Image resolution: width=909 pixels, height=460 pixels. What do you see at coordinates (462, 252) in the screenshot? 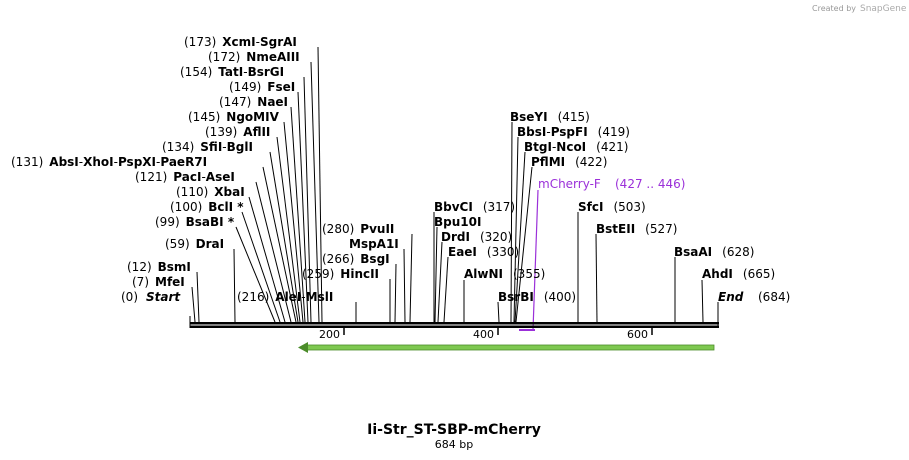
I see `enzyme-name: EaeI` at bounding box center [462, 252].